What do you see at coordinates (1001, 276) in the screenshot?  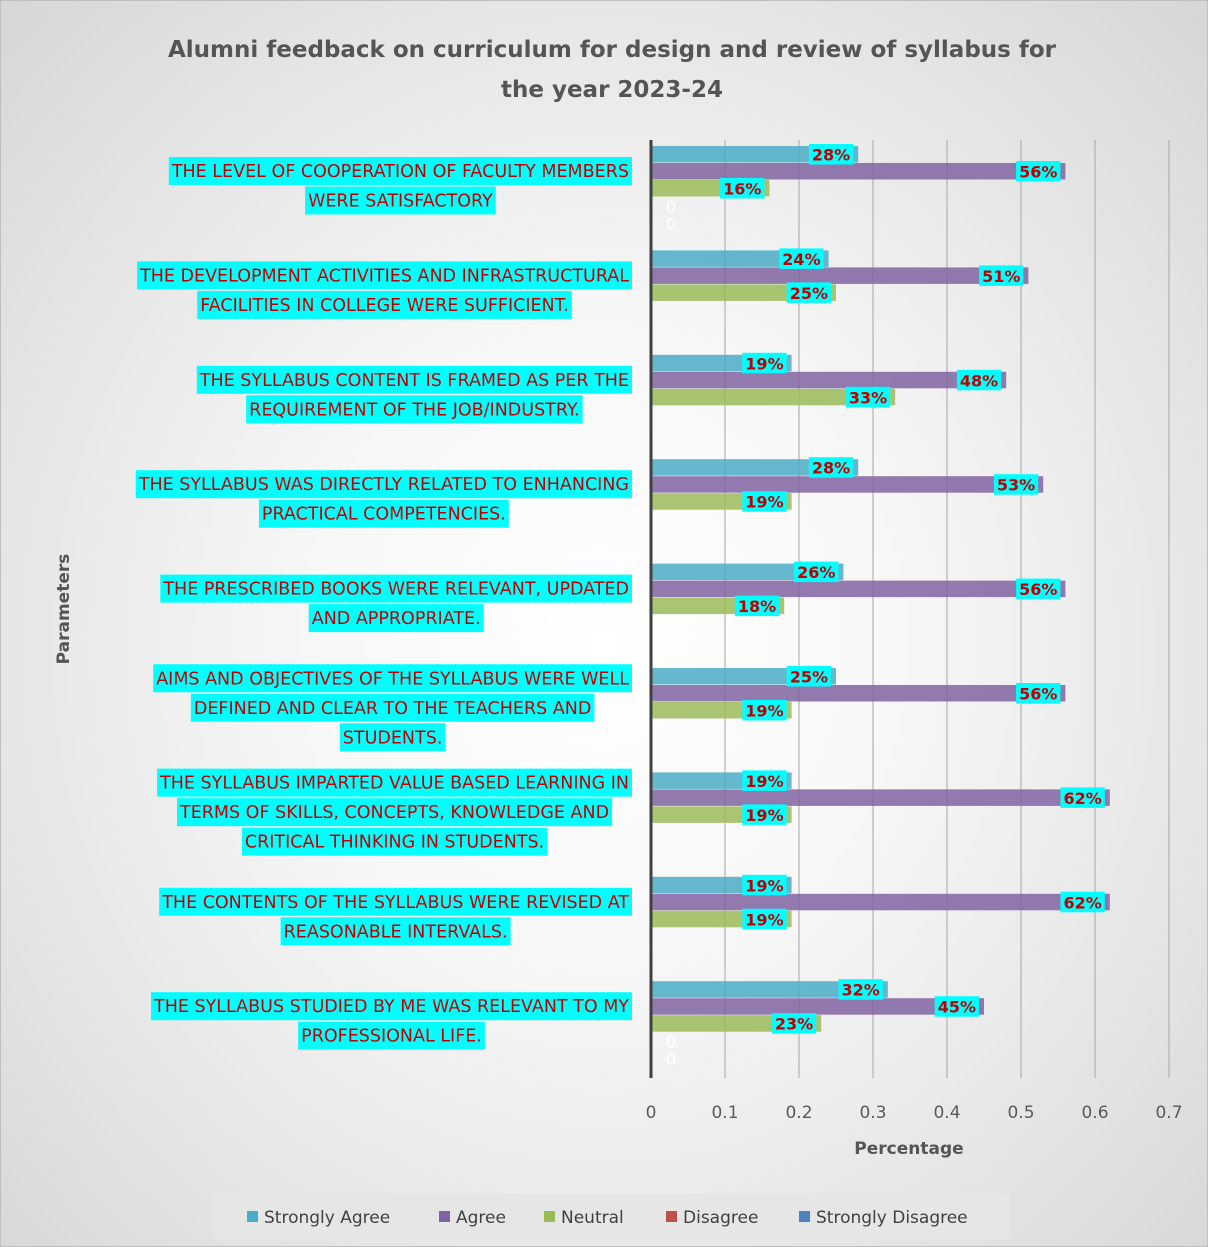 I see `data-label: 51%` at bounding box center [1001, 276].